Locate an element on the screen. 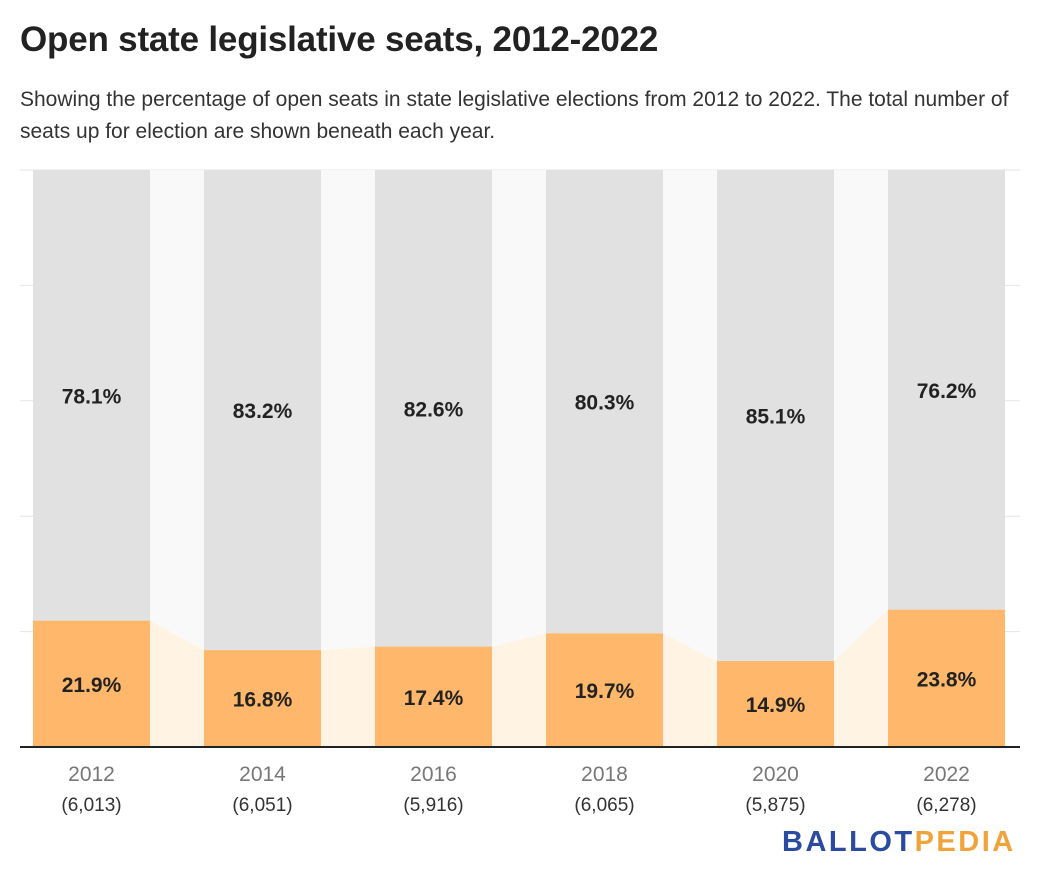 This screenshot has height=890, width=1040. incumbent-data-label: 83.2% is located at coordinates (263, 411).